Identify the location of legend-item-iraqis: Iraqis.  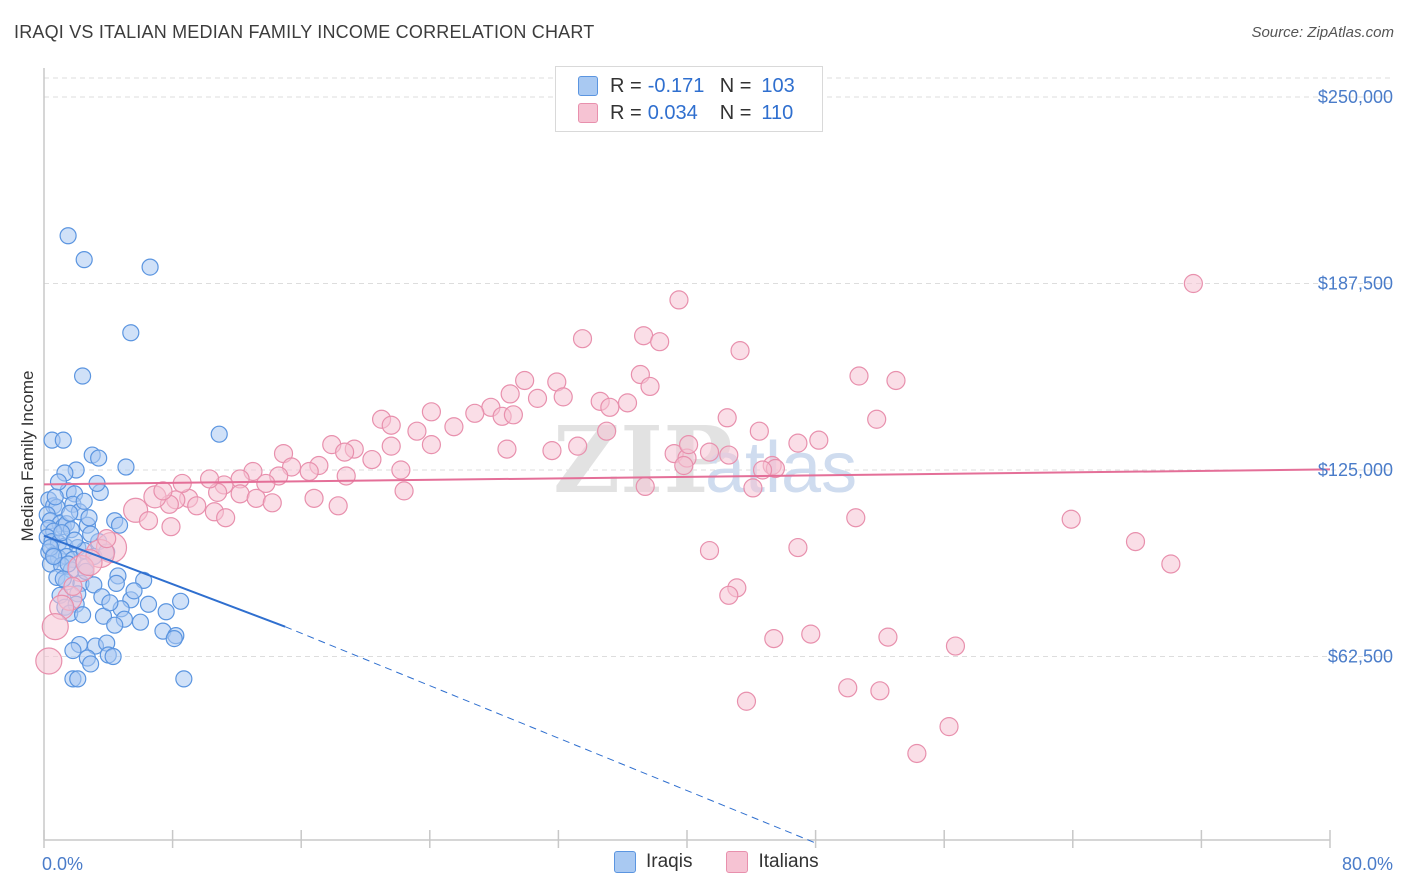
(653, 862).